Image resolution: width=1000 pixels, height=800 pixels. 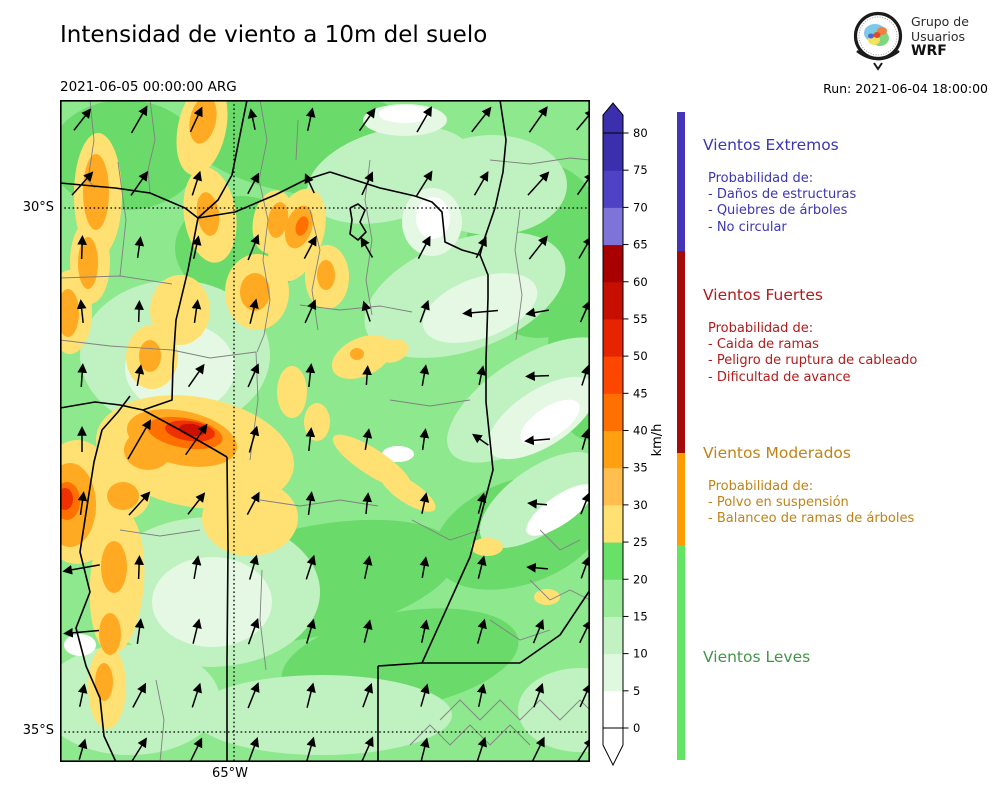 I want to click on lon-label-65w: 65°W, so click(x=230, y=773).